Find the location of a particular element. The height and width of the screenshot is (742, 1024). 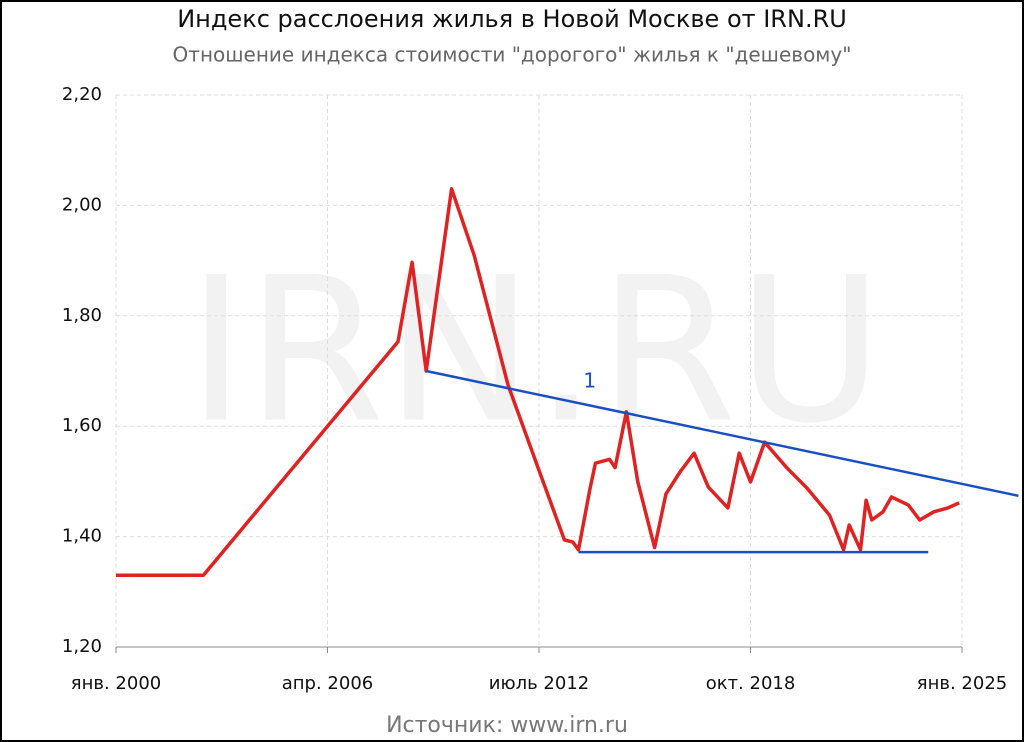

x-tick-label: июль 2012 is located at coordinates (539, 683).